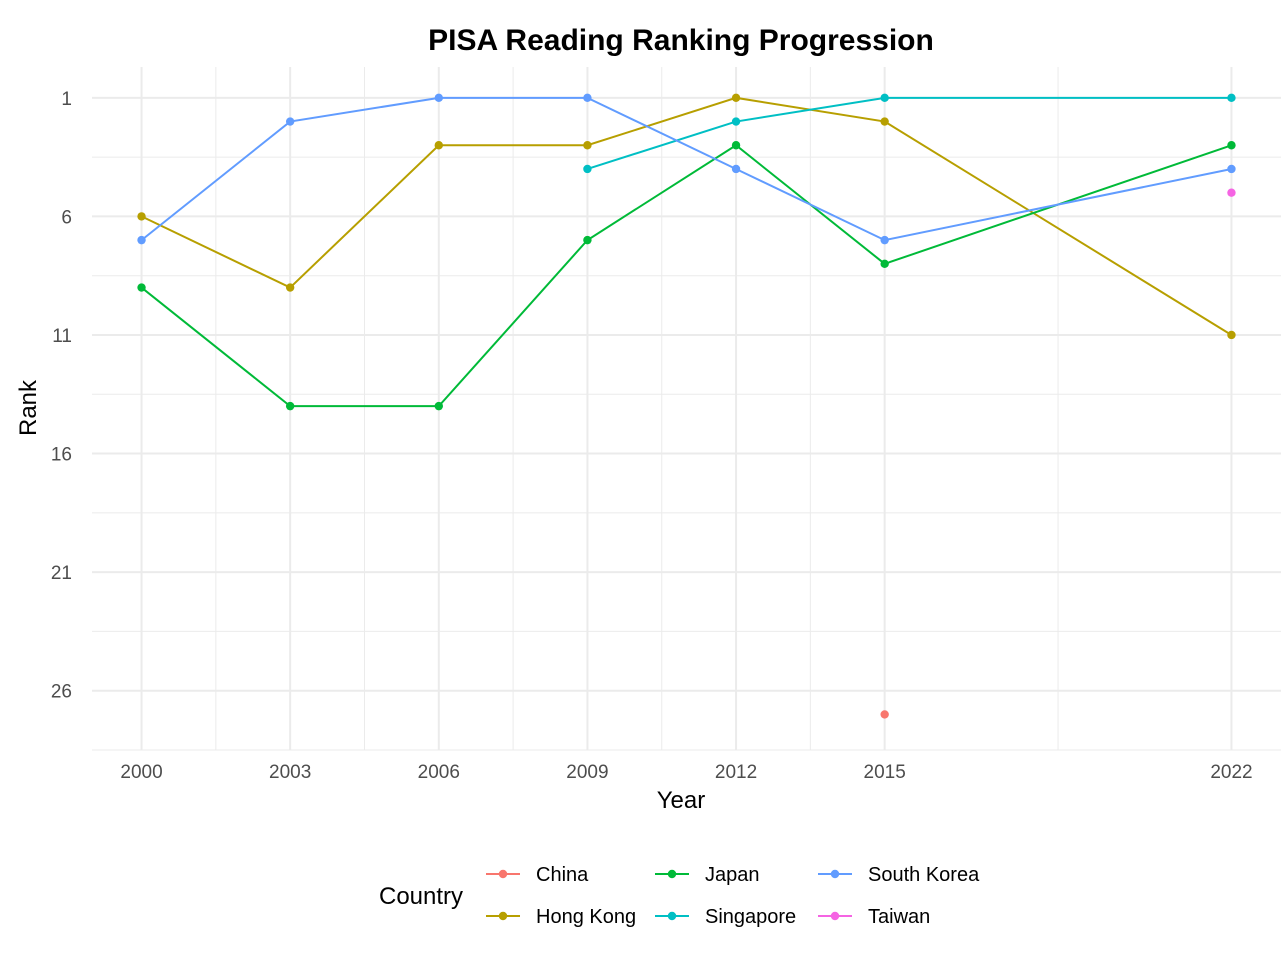  What do you see at coordinates (421, 896) in the screenshot?
I see `legend-title: Country` at bounding box center [421, 896].